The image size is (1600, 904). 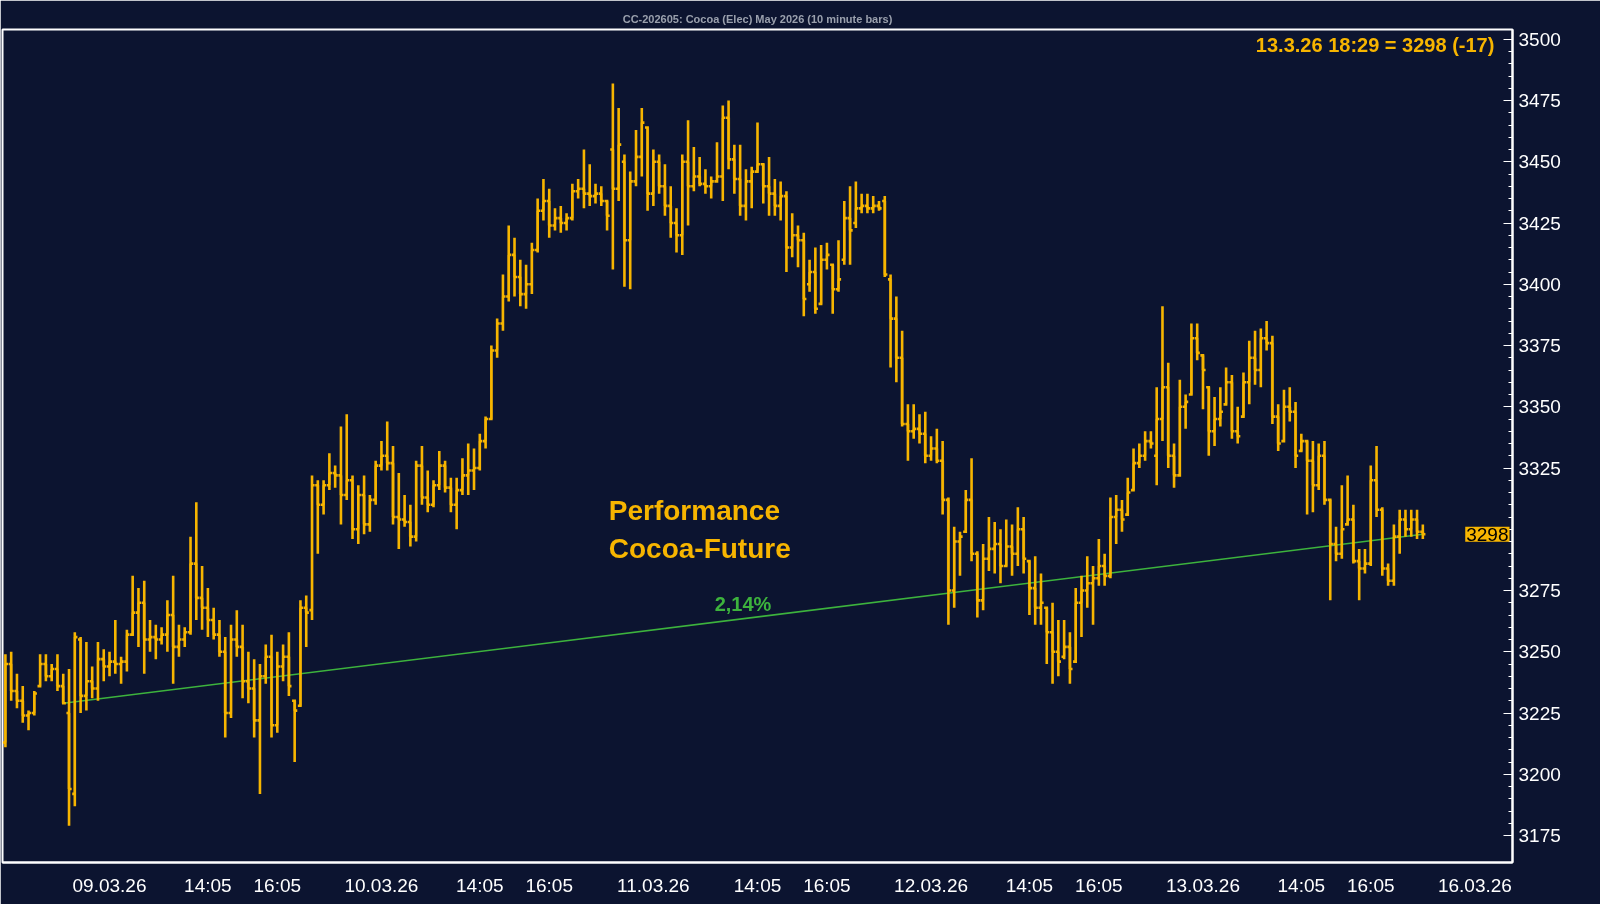 I want to click on y-tick-label: 3425, so click(x=1539, y=223).